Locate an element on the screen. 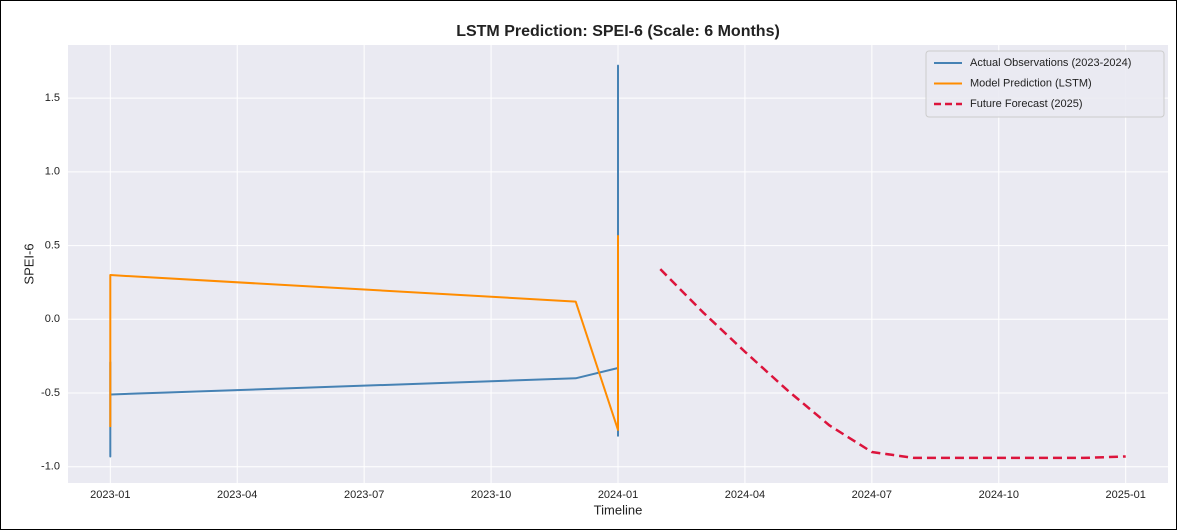 Image resolution: width=1177 pixels, height=530 pixels. x-tick-label: 2024-07 is located at coordinates (872, 495).